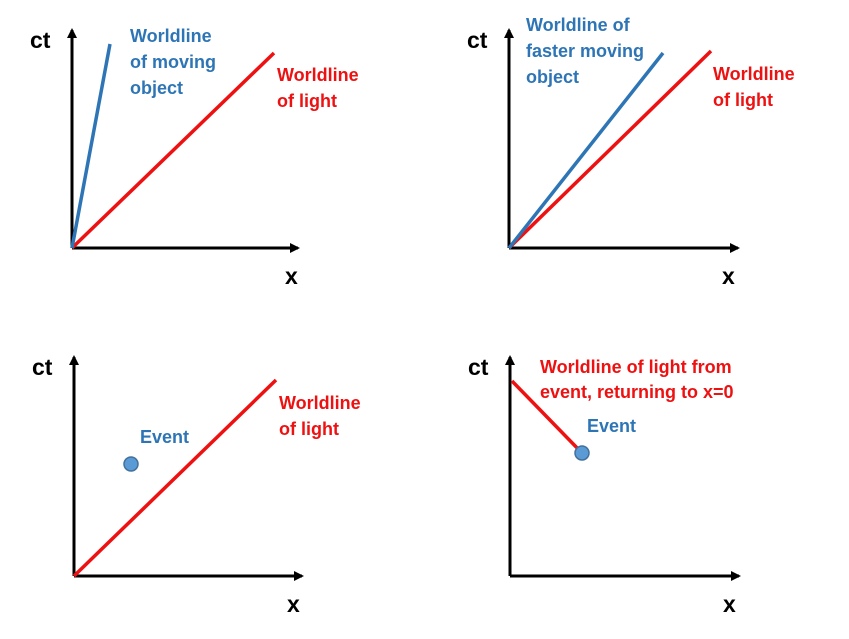 The width and height of the screenshot is (849, 639). What do you see at coordinates (547, 417) in the screenshot?
I see `return-light-worldline` at bounding box center [547, 417].